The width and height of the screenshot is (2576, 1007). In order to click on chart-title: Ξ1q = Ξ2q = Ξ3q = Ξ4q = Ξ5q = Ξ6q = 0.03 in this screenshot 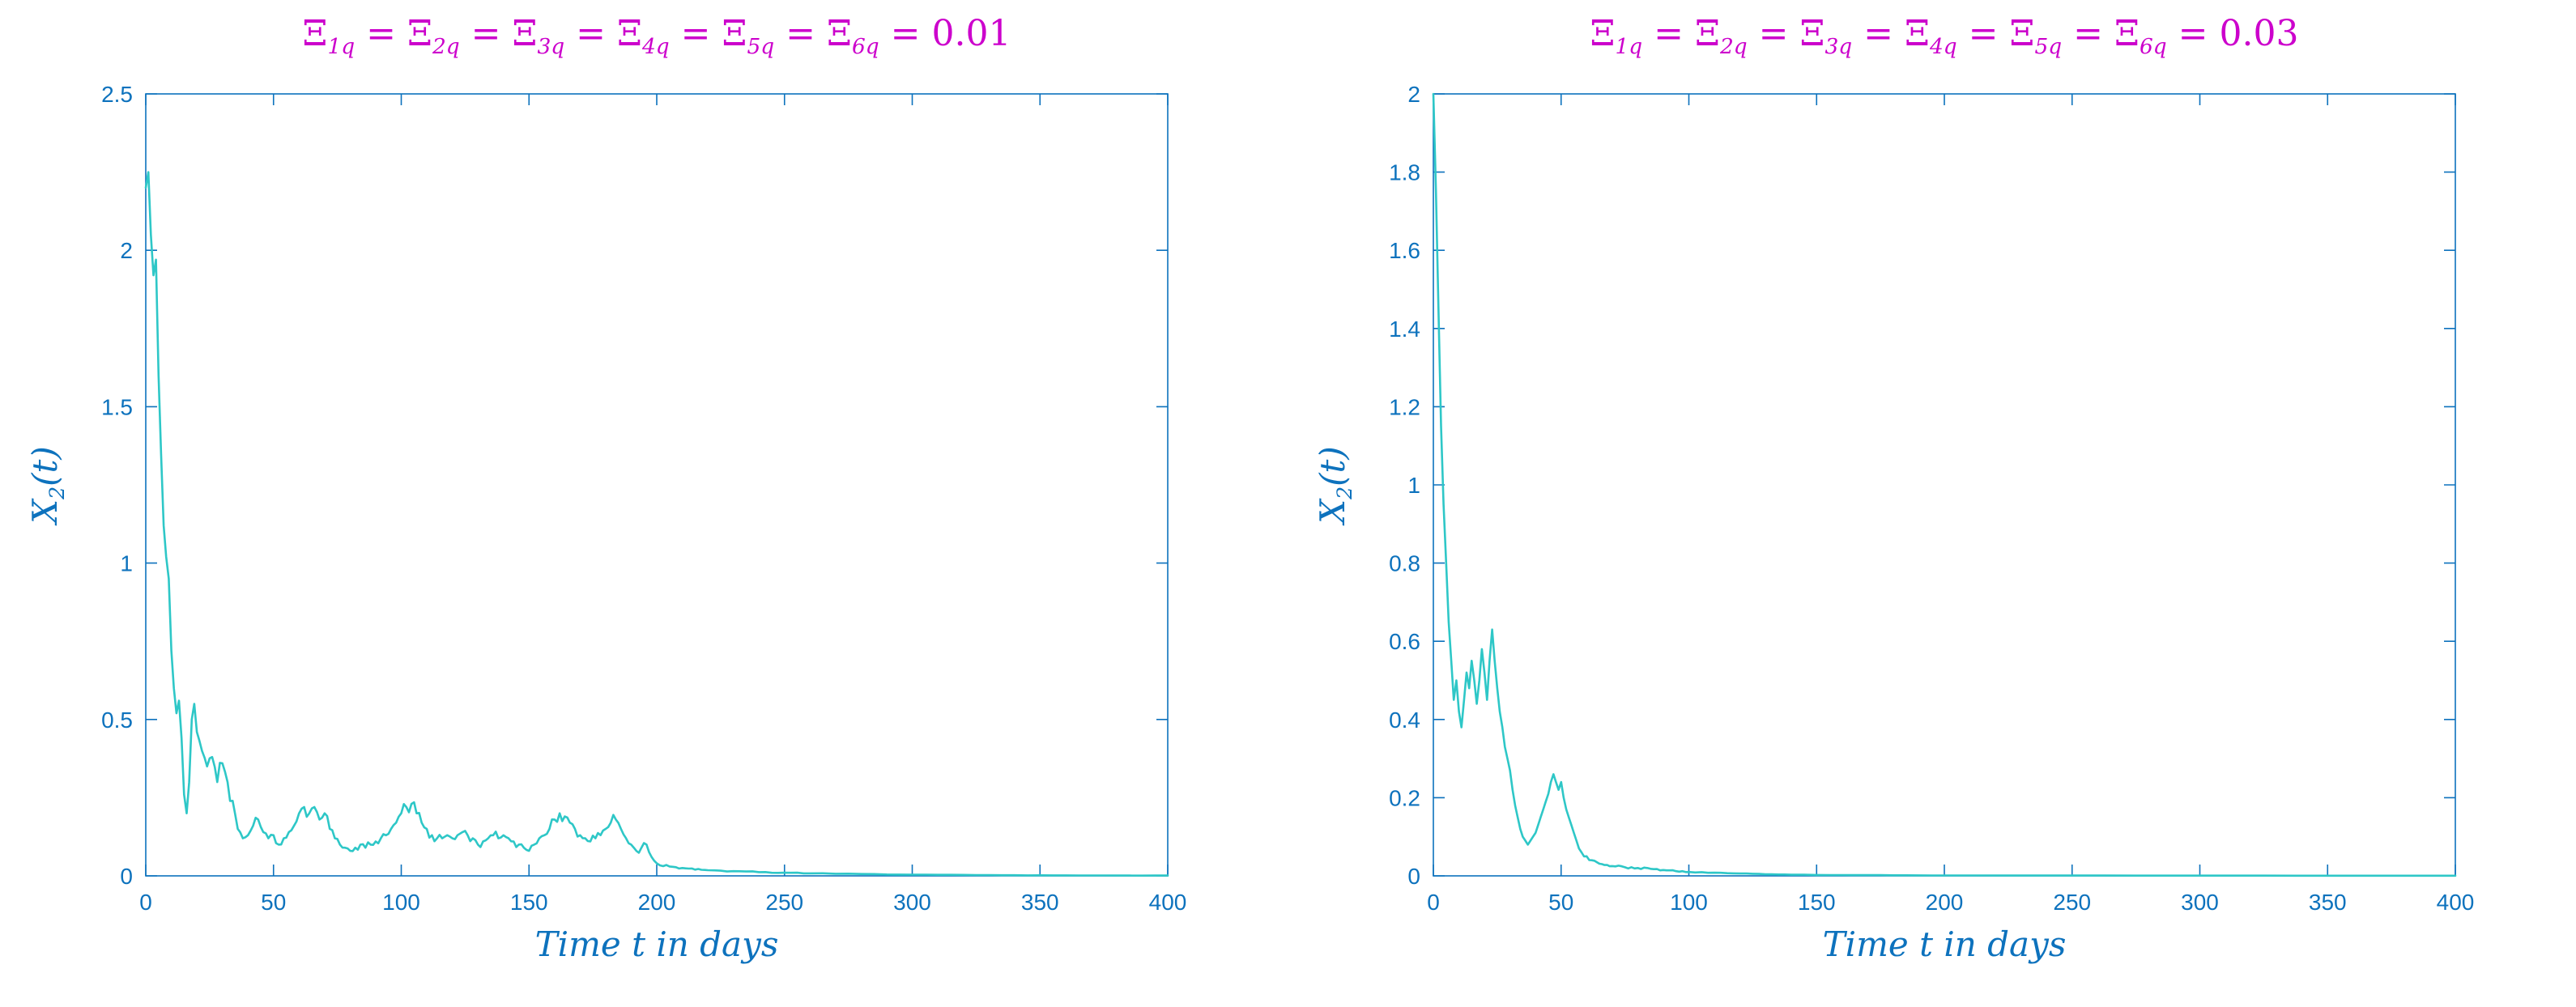, I will do `click(1944, 36)`.